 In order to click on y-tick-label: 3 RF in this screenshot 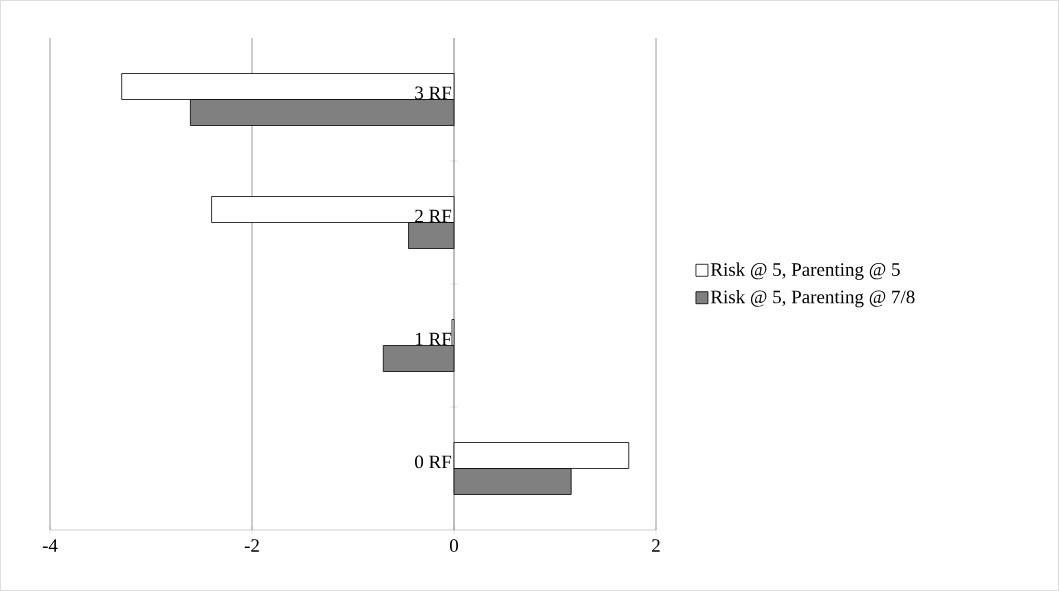, I will do `click(433, 93)`.